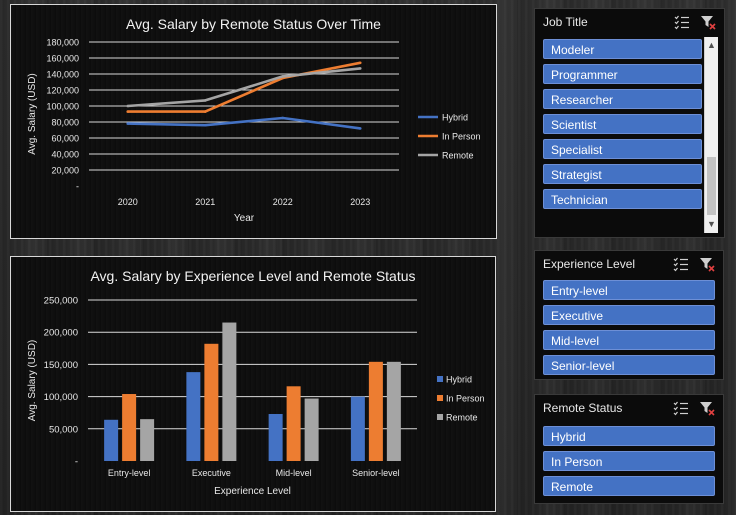  What do you see at coordinates (61, 365) in the screenshot?
I see `y-tick-label: 150,000` at bounding box center [61, 365].